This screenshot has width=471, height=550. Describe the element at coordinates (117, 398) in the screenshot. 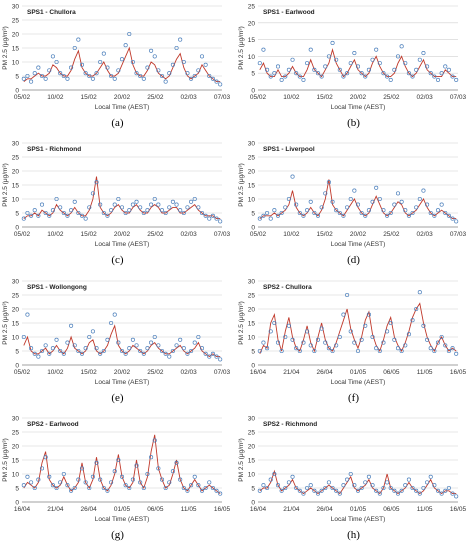

I see `panel-caption: (e)` at that location.